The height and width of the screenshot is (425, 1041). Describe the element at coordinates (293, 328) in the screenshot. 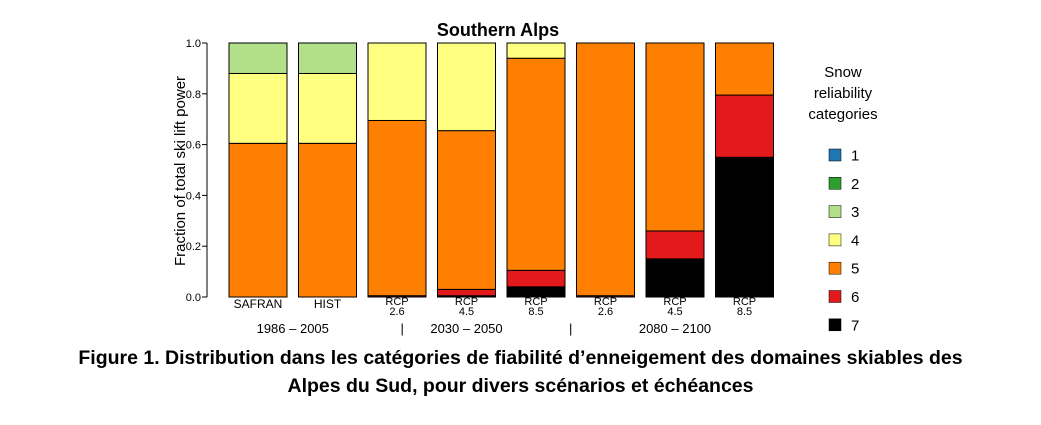

I see `period-label: 1986 – 2005` at that location.